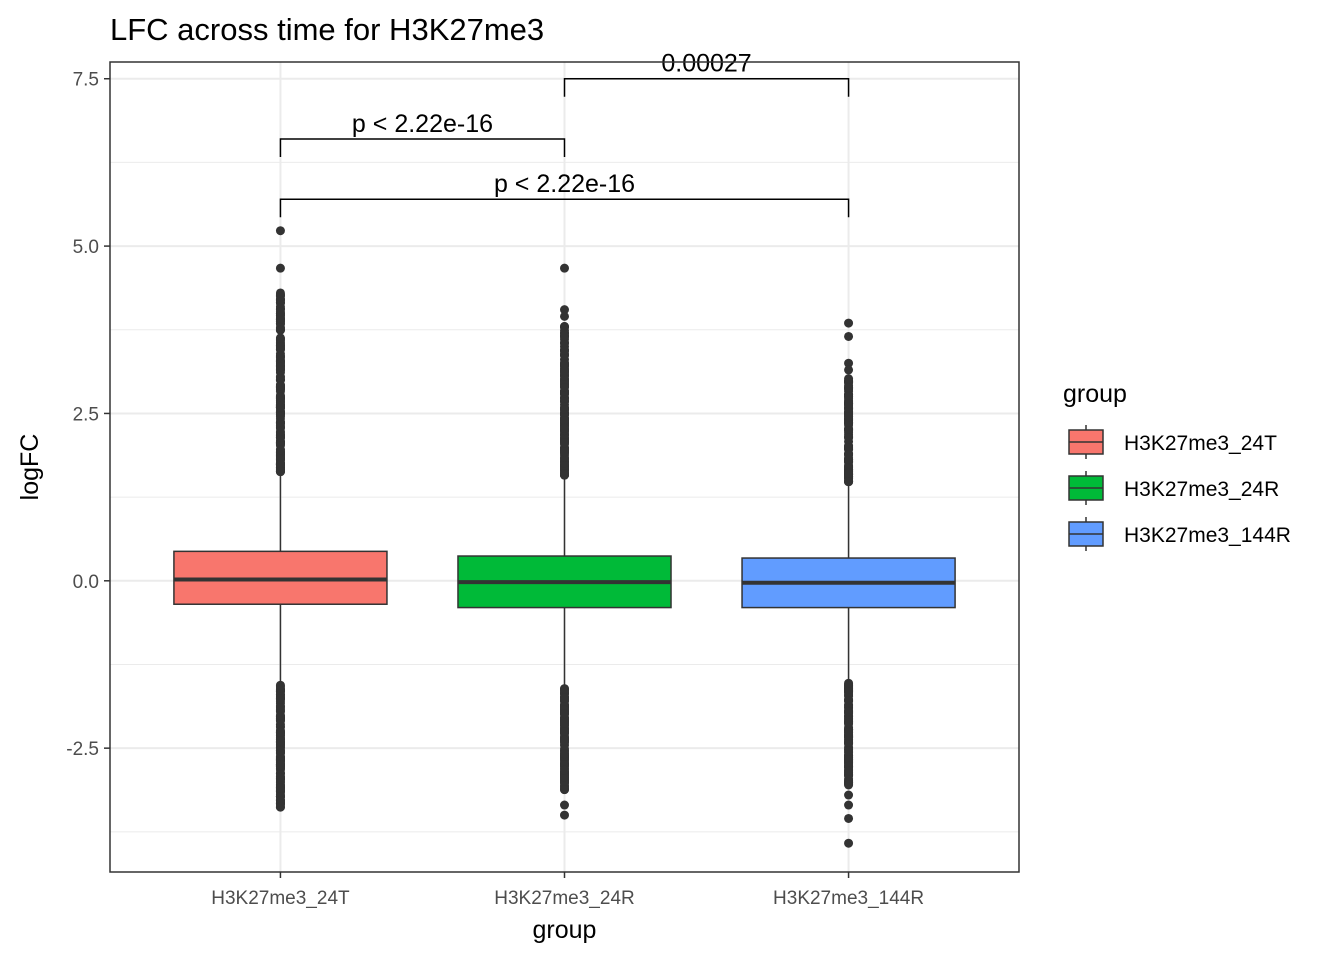 The height and width of the screenshot is (960, 1344). I want to click on x-tick-label: H3K27me3_24R, so click(564, 898).